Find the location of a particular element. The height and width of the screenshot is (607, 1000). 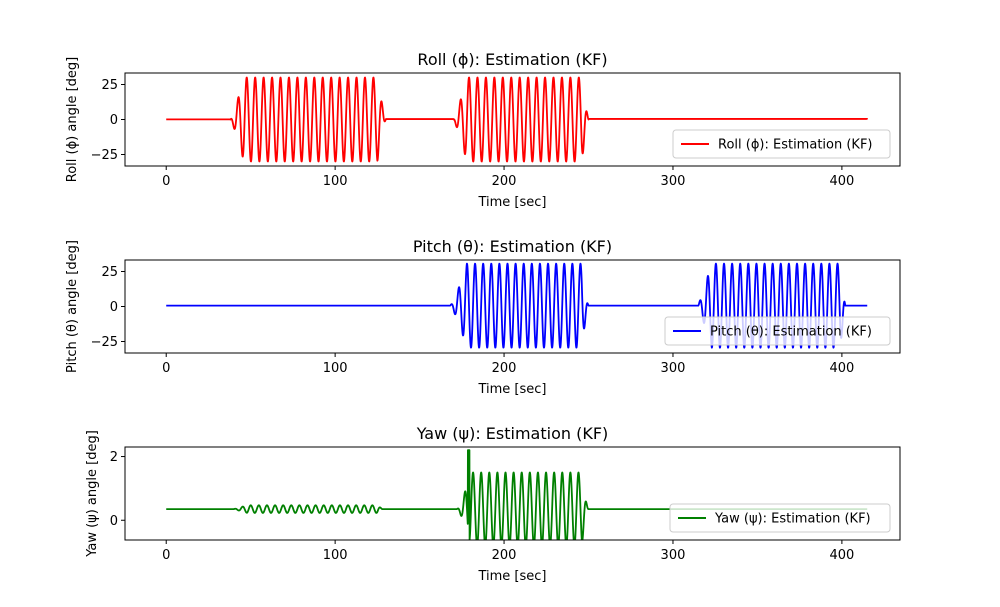

legend: Pitch (θ): Estimation (KF) is located at coordinates (777, 331).